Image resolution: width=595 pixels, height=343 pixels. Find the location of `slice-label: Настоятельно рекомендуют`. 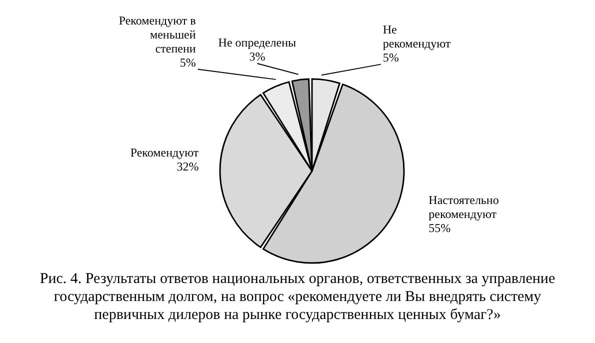

slice-label: Настоятельно рекомендуют is located at coordinates (463, 207).